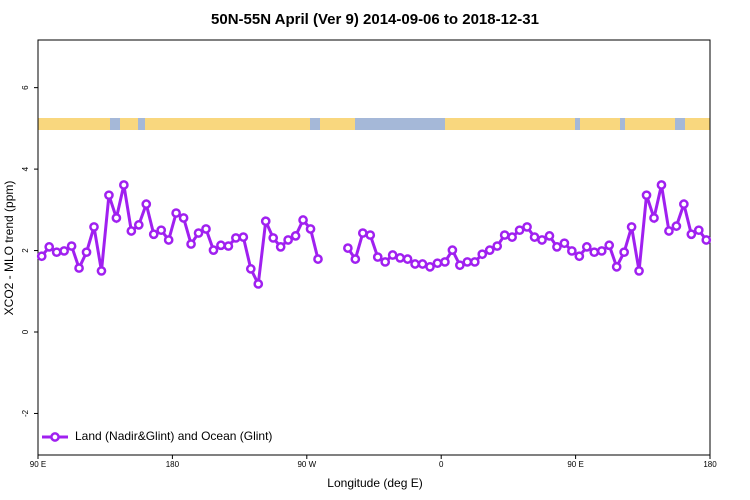 The width and height of the screenshot is (750, 500). Describe the element at coordinates (55, 437) in the screenshot. I see `legend-marker` at that location.